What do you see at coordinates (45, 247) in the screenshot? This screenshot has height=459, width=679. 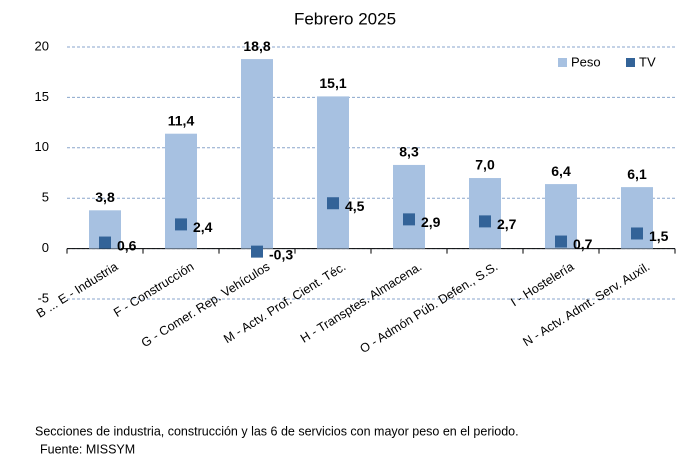 I see `y-tick-label: 0` at bounding box center [45, 247].